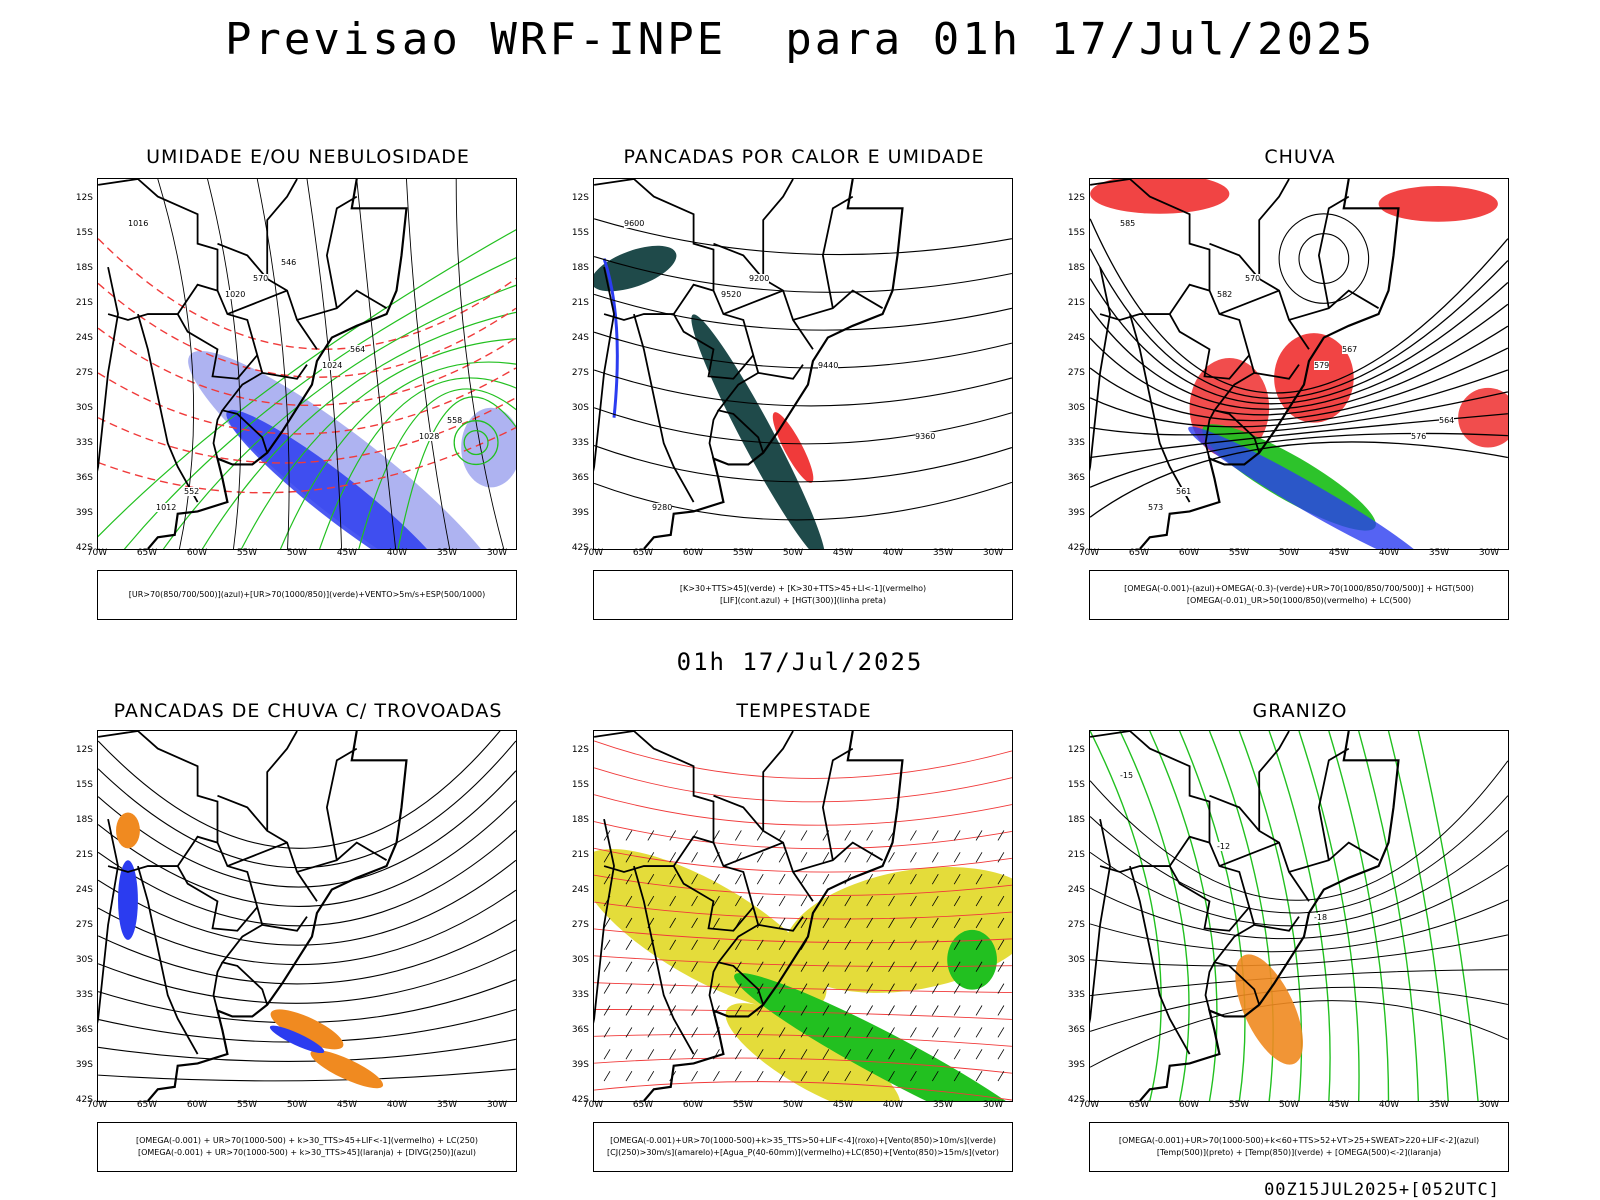 The width and height of the screenshot is (1600, 1200). I want to click on contour-label: 573, so click(1156, 507).